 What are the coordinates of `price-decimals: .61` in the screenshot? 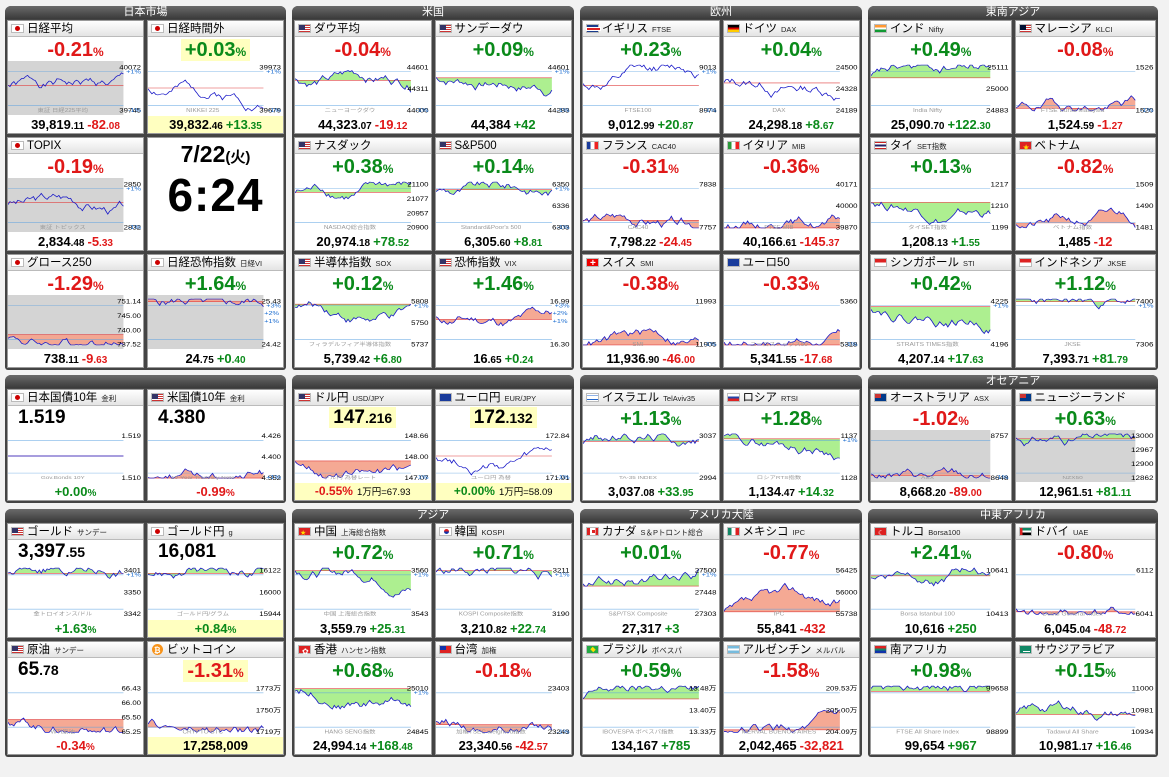 It's located at (789, 243).